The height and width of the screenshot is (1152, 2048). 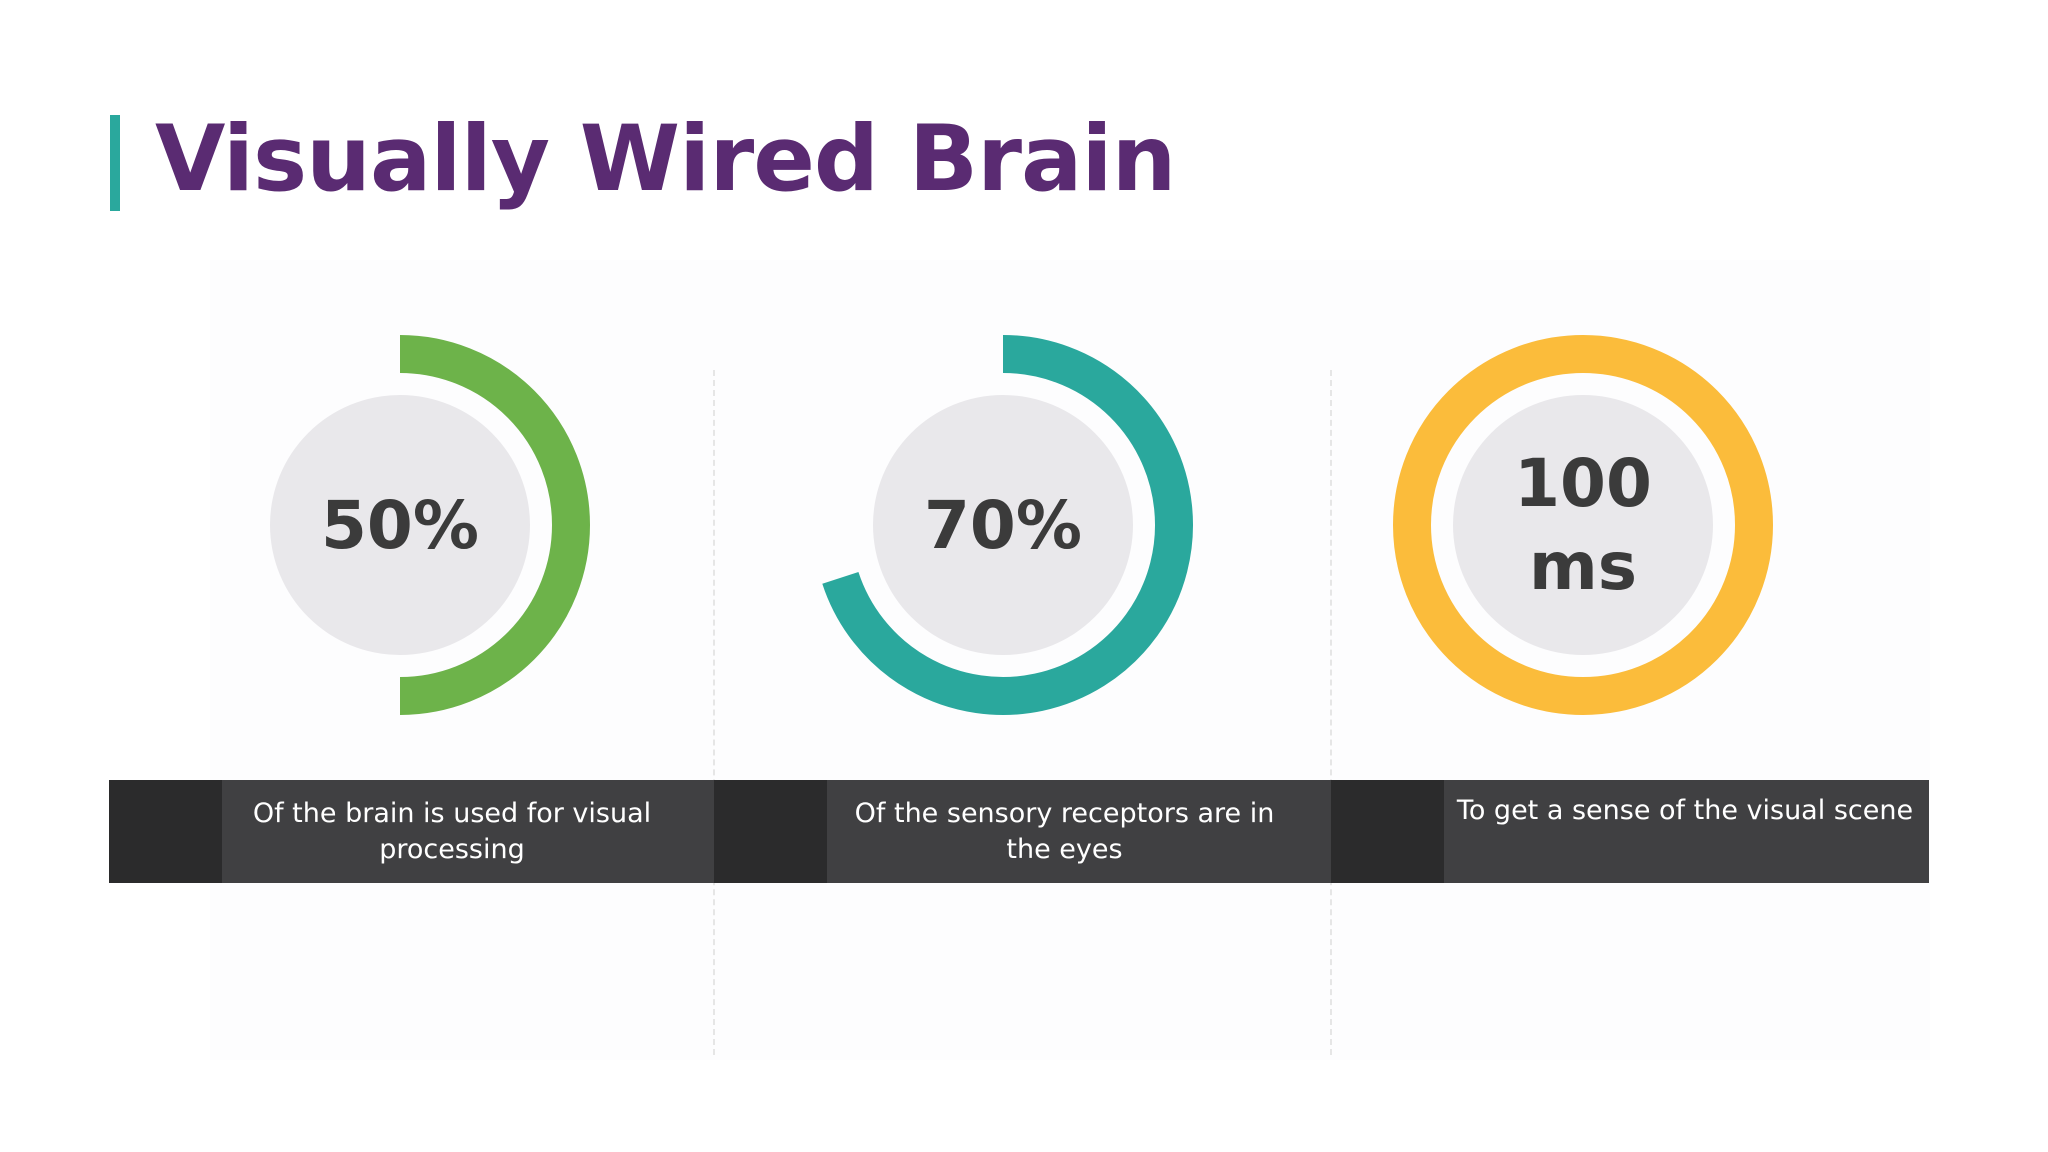 I want to click on stat-value-unit: ms, so click(x=1583, y=566).